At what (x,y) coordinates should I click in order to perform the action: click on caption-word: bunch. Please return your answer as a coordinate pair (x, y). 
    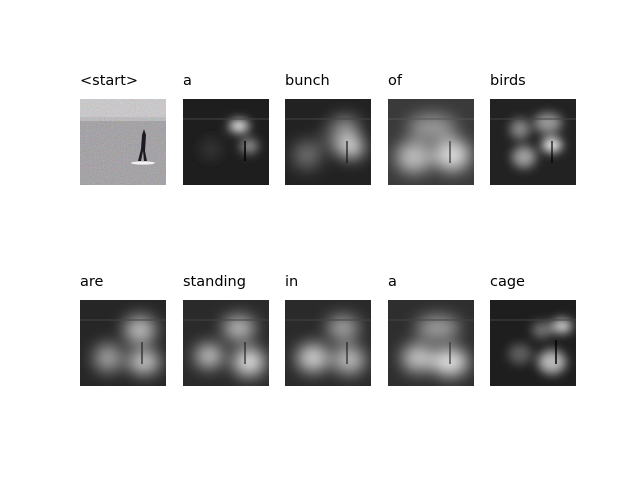
    Looking at the image, I should click on (307, 81).